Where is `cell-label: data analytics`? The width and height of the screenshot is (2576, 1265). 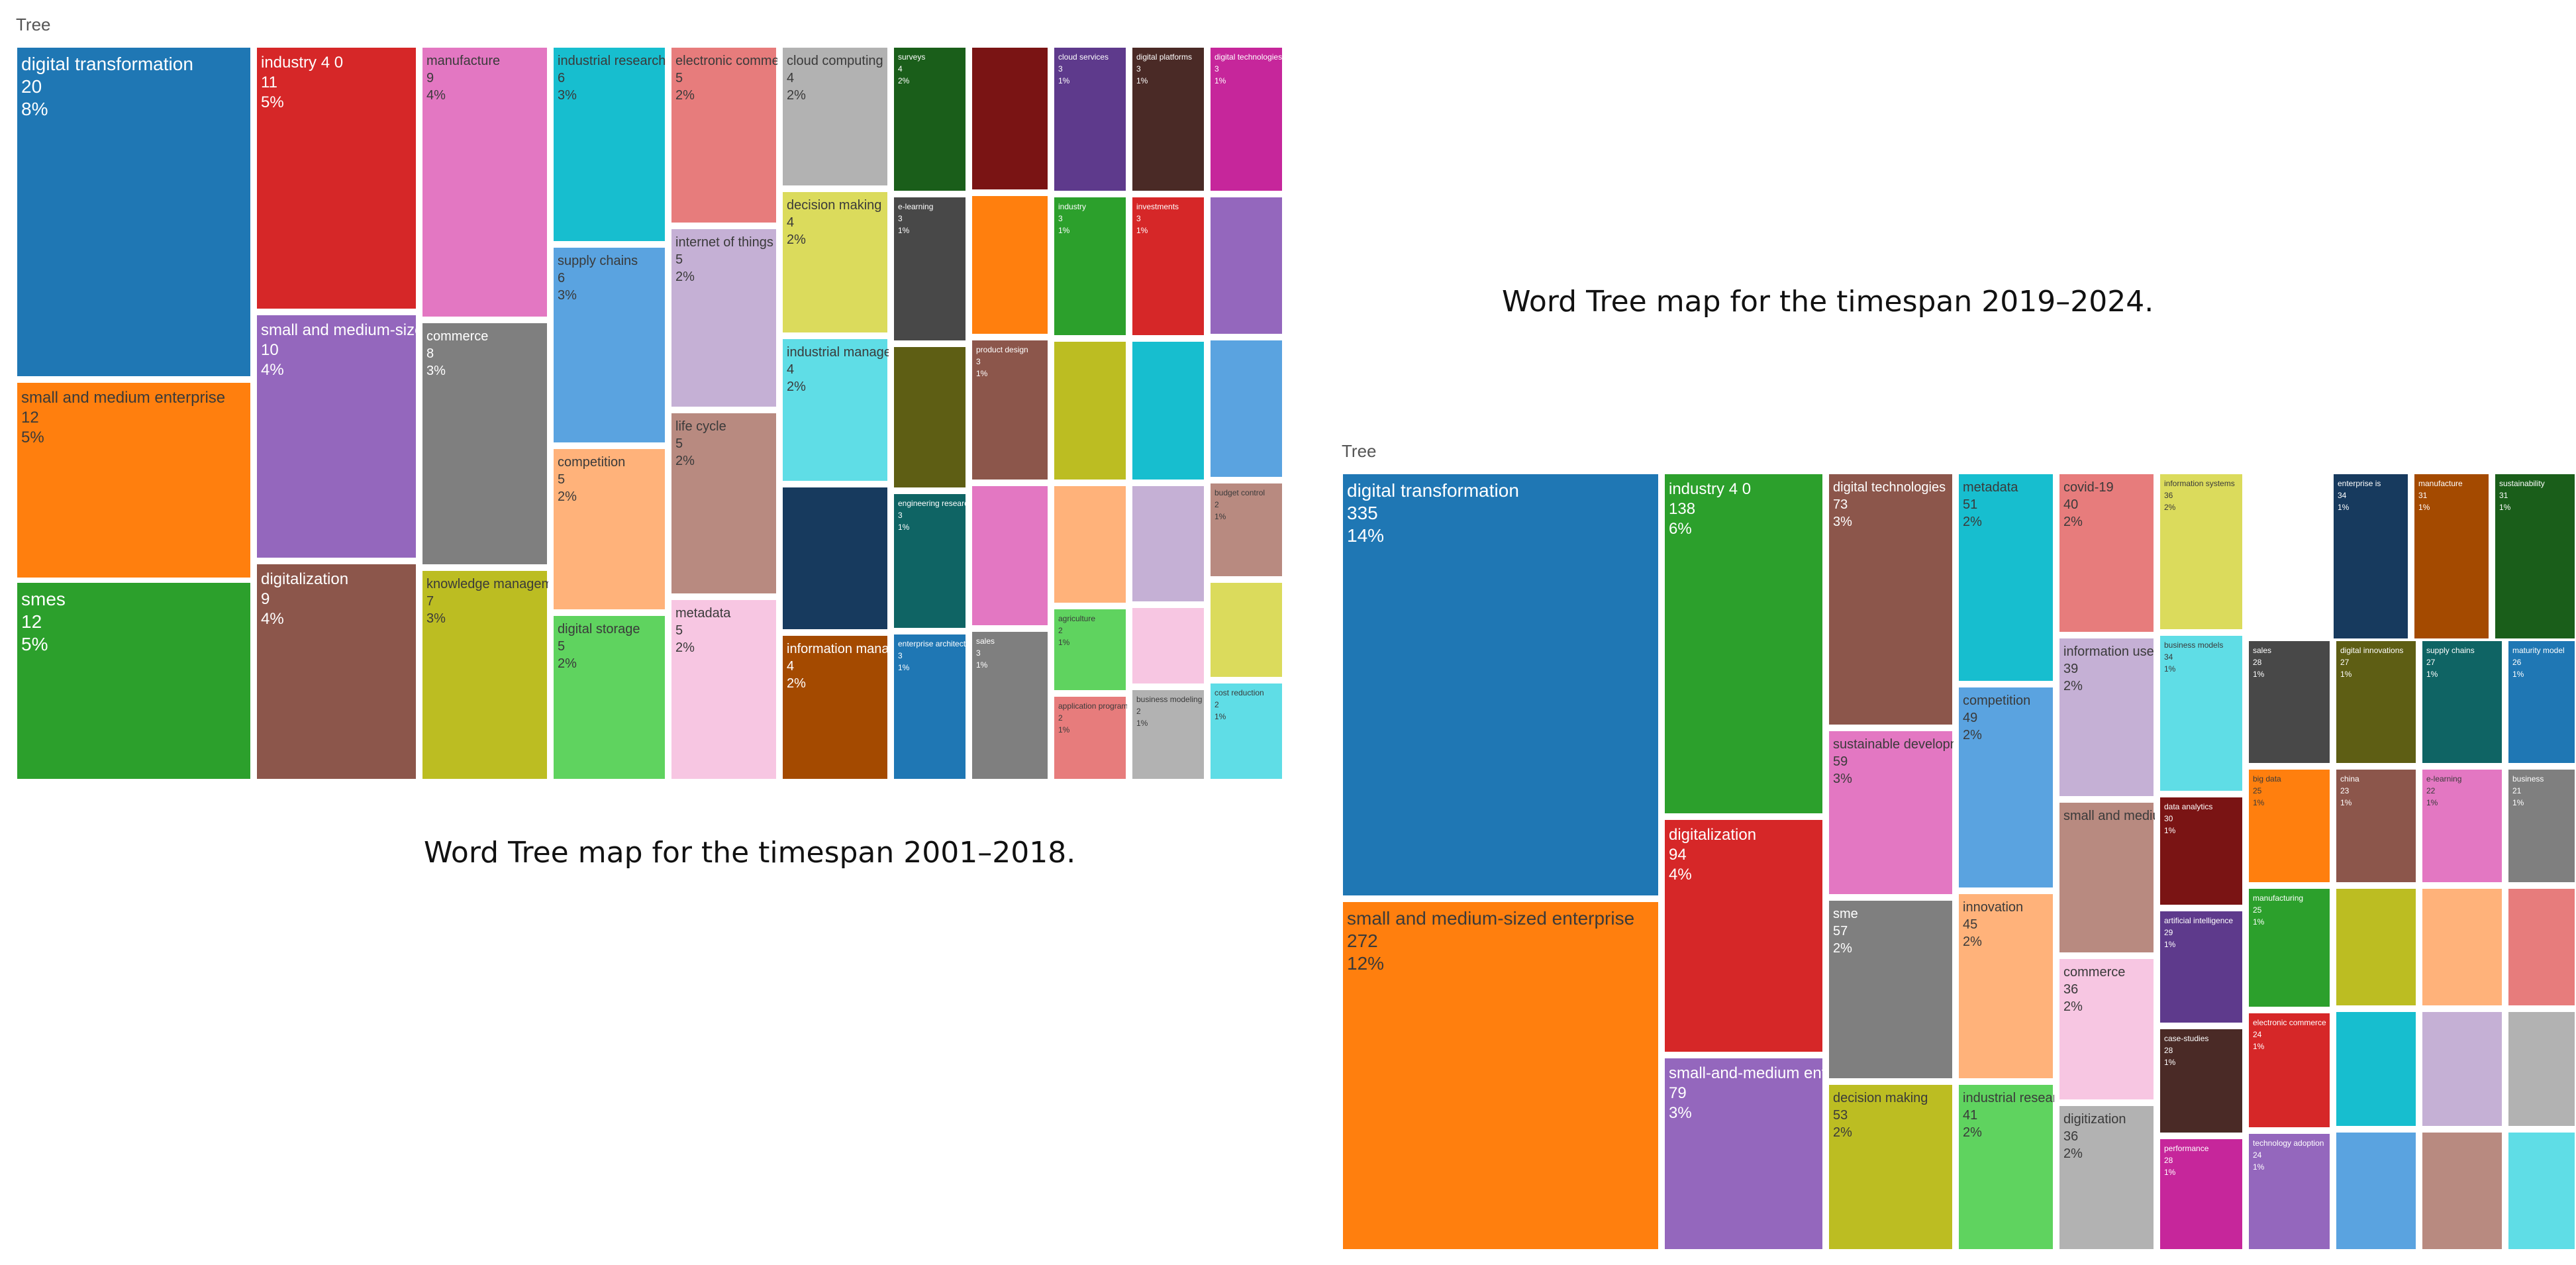 cell-label: data analytics is located at coordinates (2188, 806).